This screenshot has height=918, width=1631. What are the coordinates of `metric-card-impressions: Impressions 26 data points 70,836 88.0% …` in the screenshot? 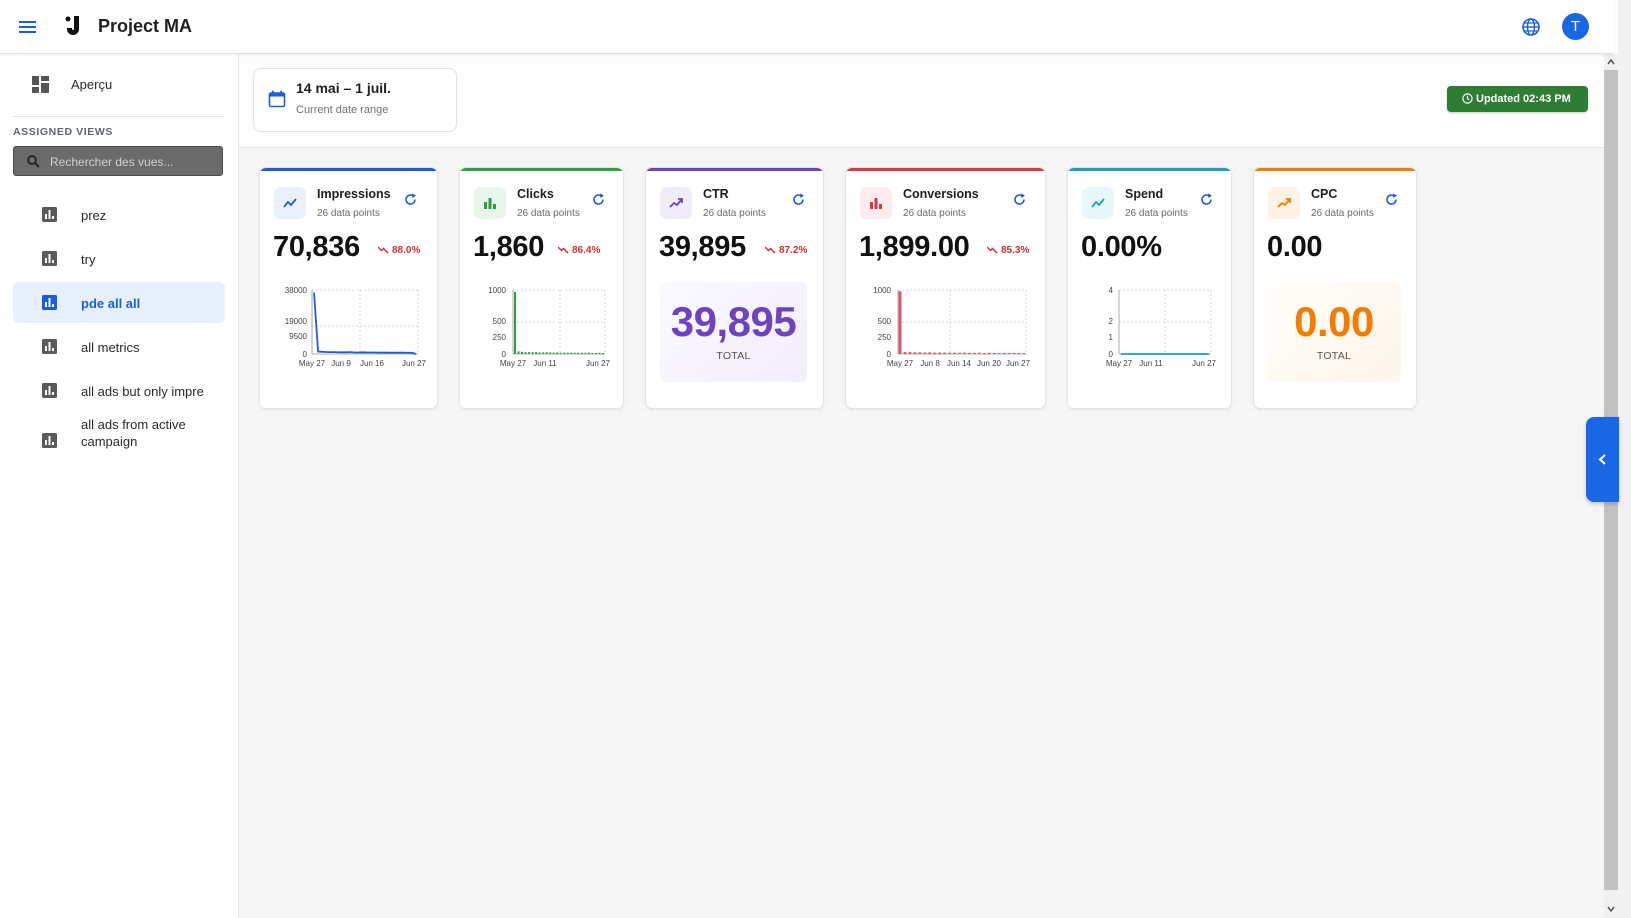 It's located at (348, 288).